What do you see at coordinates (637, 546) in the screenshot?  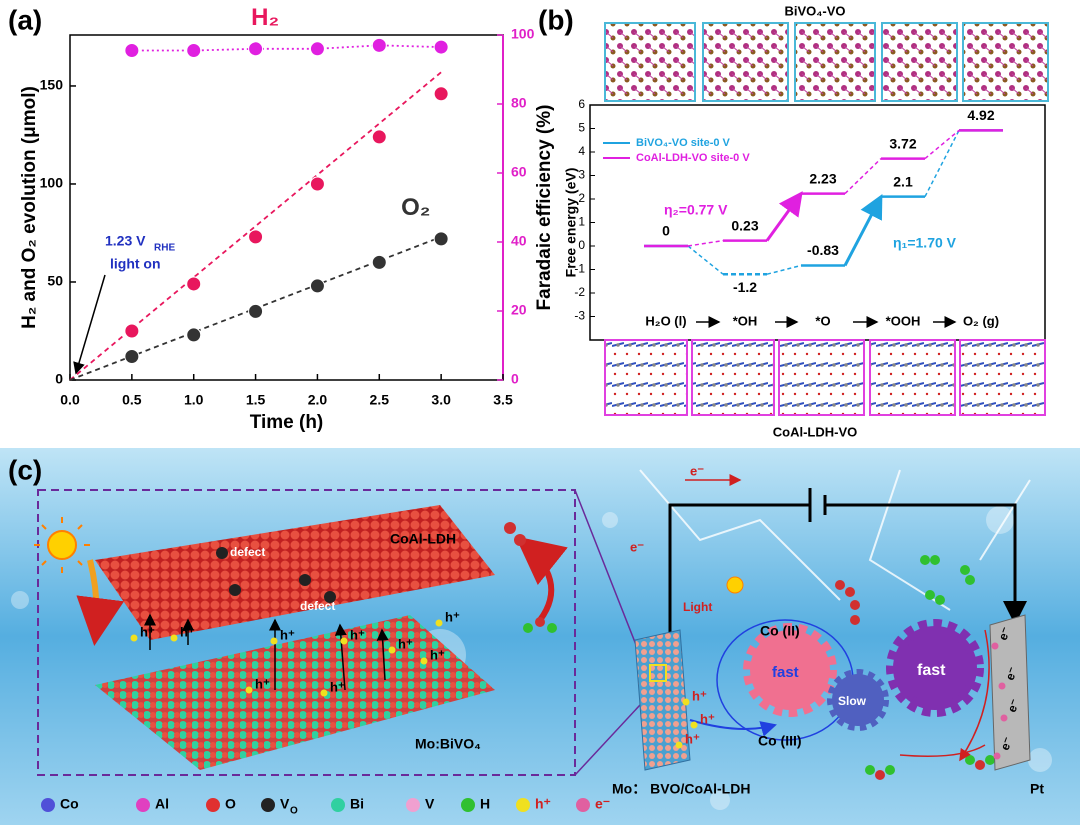 I see `schematic-label: e⁻` at bounding box center [637, 546].